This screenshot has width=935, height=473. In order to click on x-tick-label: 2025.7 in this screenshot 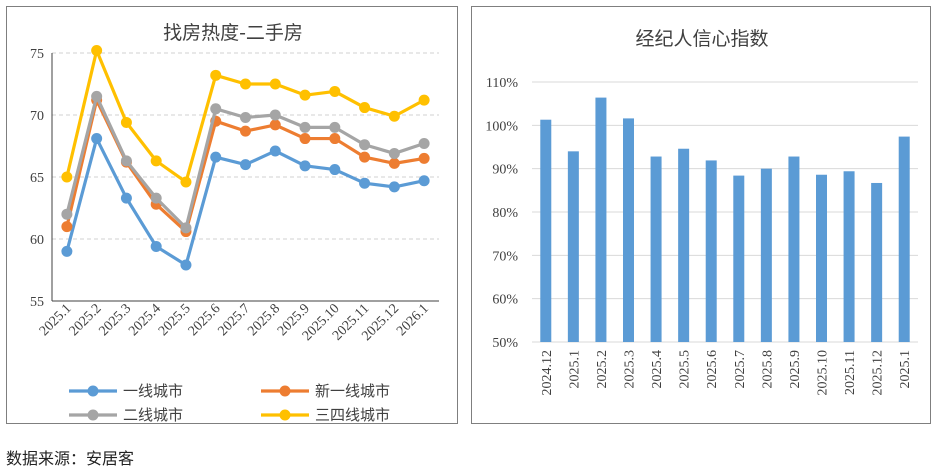, I will do `click(740, 369)`.